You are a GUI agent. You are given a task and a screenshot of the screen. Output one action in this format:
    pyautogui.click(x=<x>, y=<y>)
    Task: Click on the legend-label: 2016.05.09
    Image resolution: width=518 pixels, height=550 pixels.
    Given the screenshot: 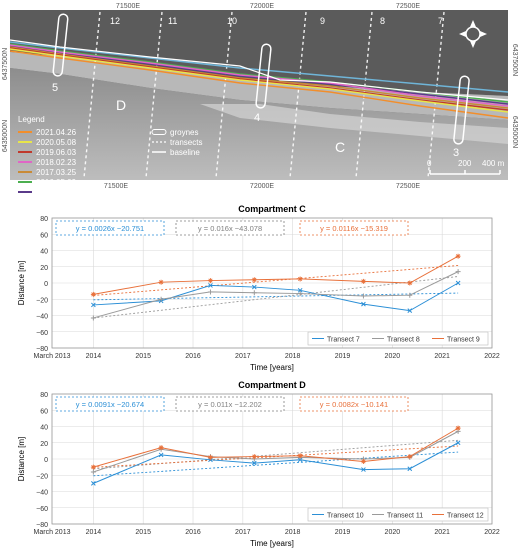 What is the action you would take?
    pyautogui.click(x=56, y=182)
    